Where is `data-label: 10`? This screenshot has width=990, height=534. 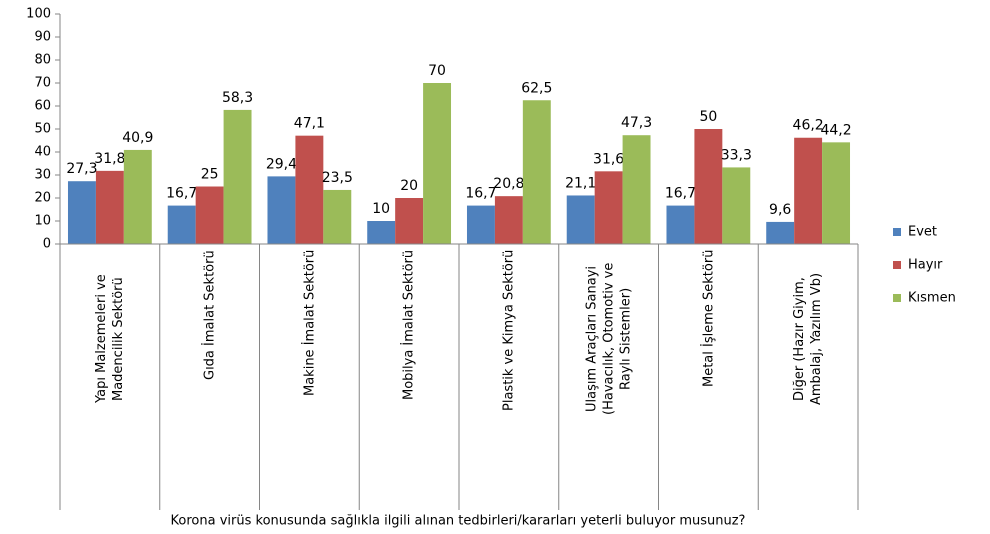
data-label: 10 is located at coordinates (381, 209).